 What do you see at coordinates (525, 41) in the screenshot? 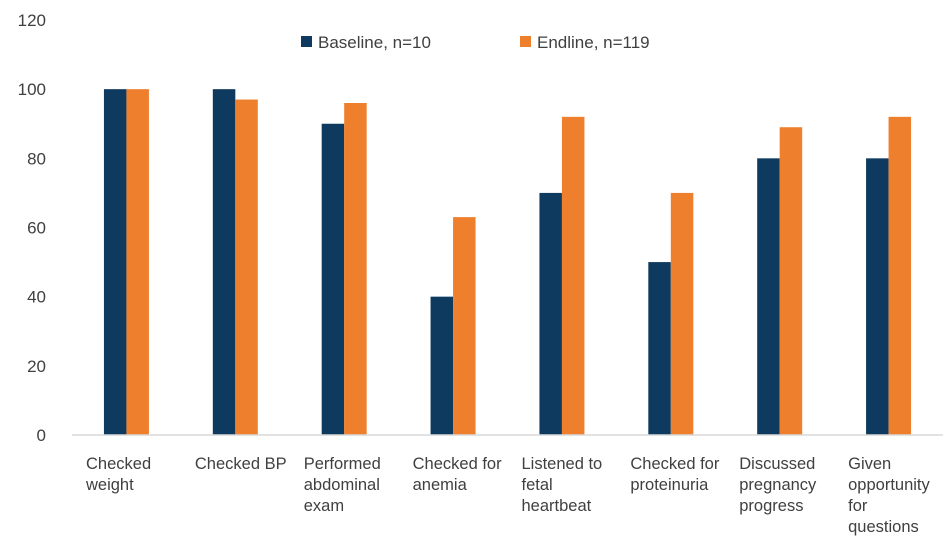
I see `legend-swatch-endline` at bounding box center [525, 41].